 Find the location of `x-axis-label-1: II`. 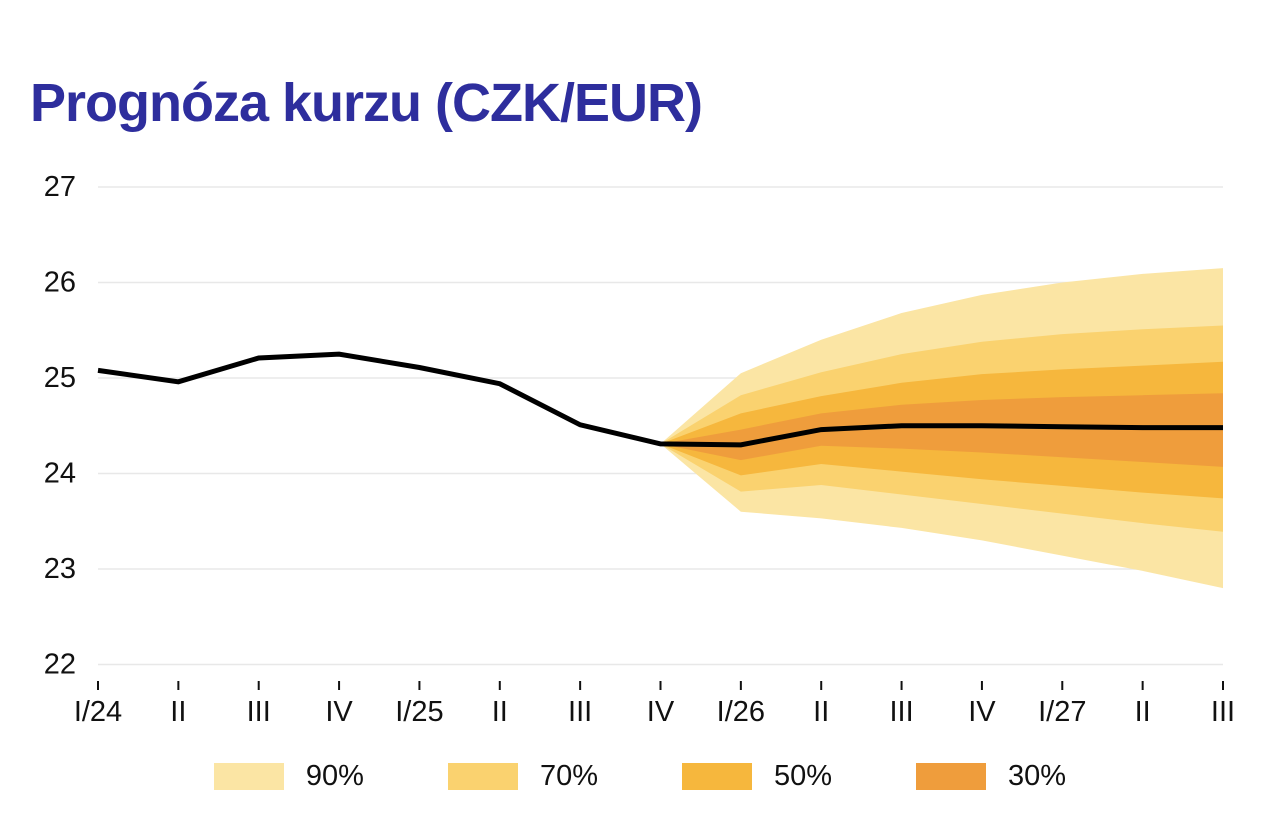

x-axis-label-1: II is located at coordinates (178, 712).